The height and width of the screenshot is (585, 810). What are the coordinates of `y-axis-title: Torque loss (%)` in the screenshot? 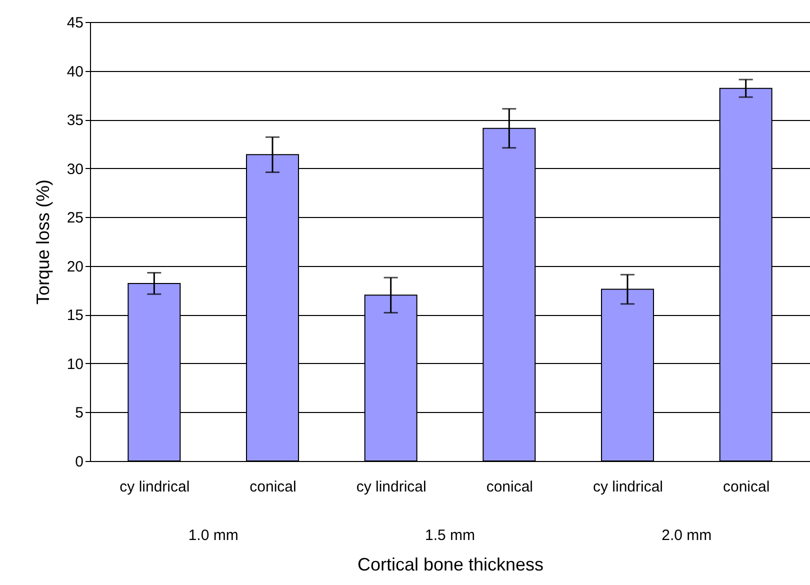 It's located at (42, 242).